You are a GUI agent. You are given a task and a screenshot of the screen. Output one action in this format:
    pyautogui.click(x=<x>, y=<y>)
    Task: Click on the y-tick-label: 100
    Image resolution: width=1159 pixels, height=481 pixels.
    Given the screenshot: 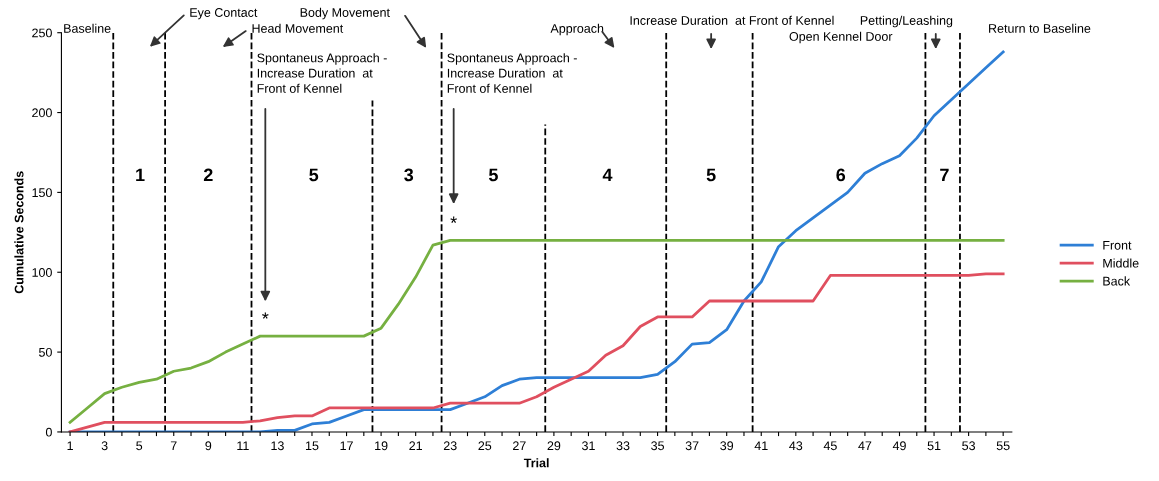 What is the action you would take?
    pyautogui.click(x=42, y=272)
    